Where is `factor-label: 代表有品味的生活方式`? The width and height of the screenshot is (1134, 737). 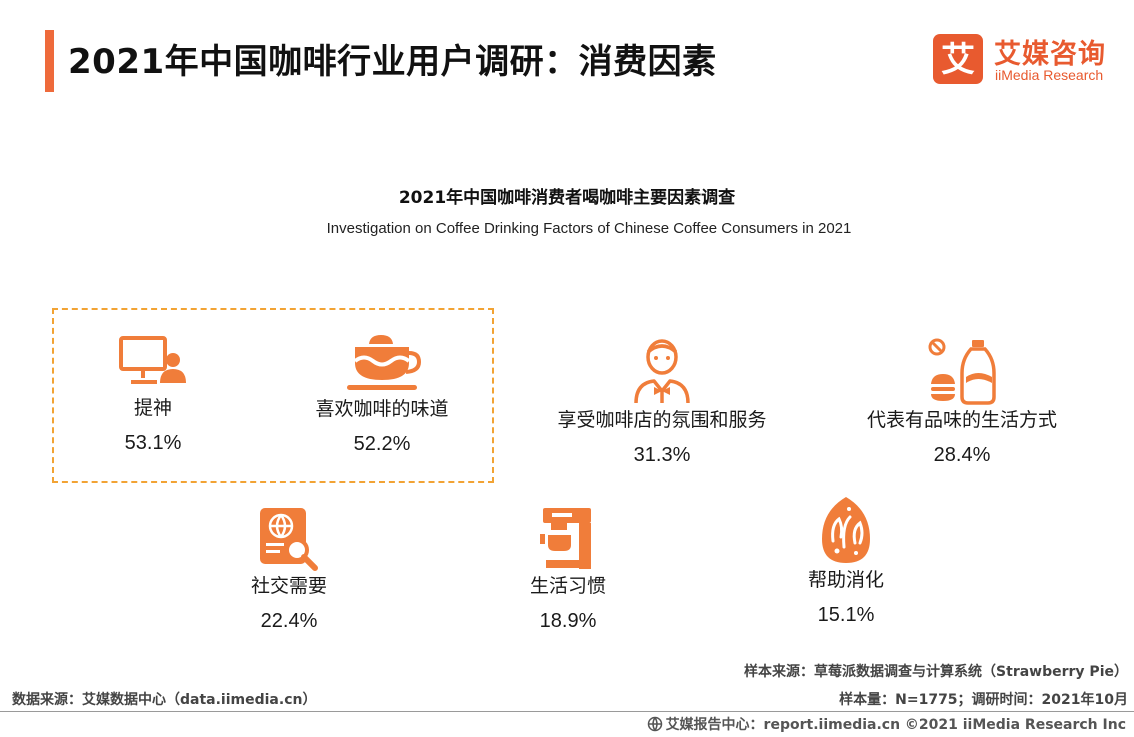 factor-label: 代表有品味的生活方式 is located at coordinates (961, 420).